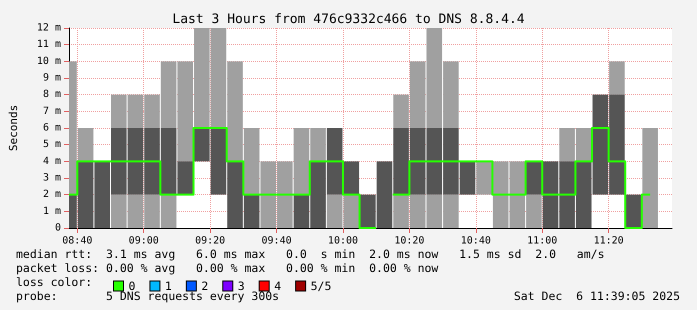 Image resolution: width=697 pixels, height=310 pixels. What do you see at coordinates (321, 286) in the screenshot?
I see `legend-label: 5/5` at bounding box center [321, 286].